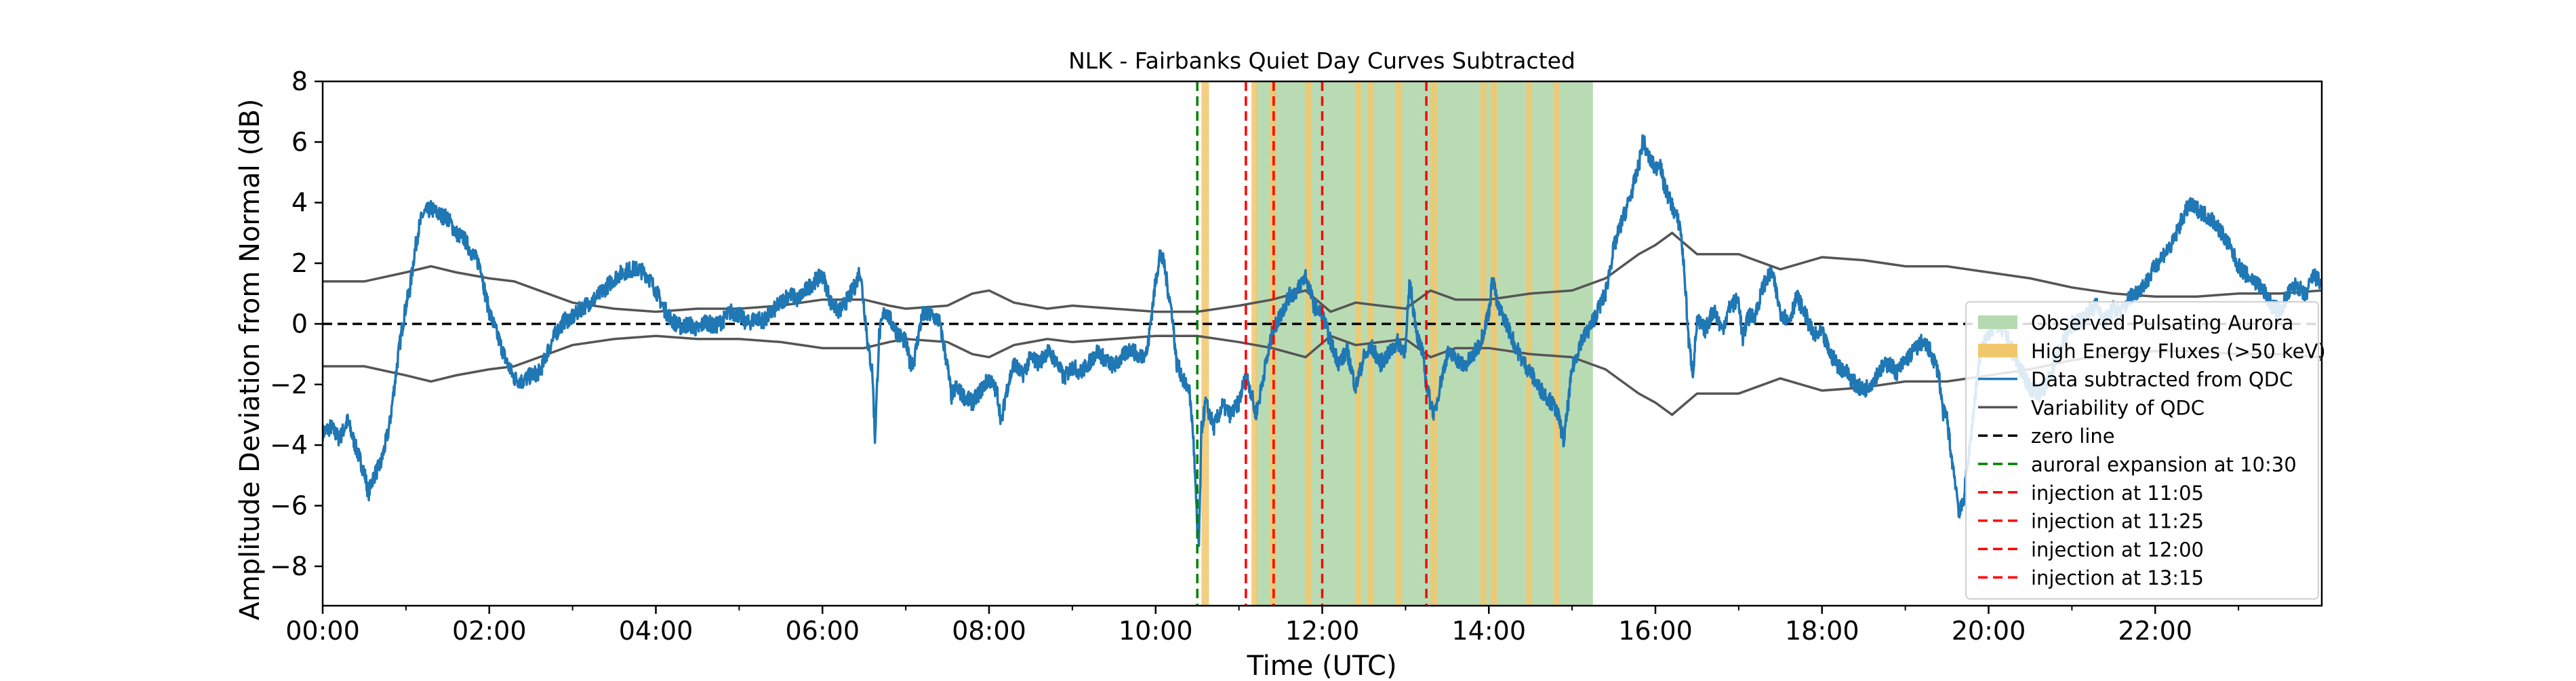 The height and width of the screenshot is (681, 2576). I want to click on pulsating-aurora-span, so click(1424, 343).